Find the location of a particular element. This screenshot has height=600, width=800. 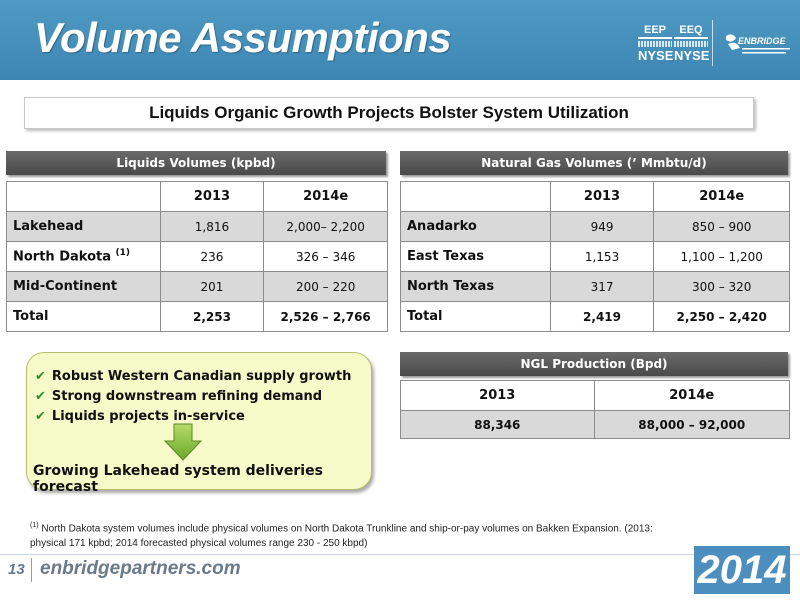

table-row: 88,346 88,000 – 92,000 is located at coordinates (595, 424).